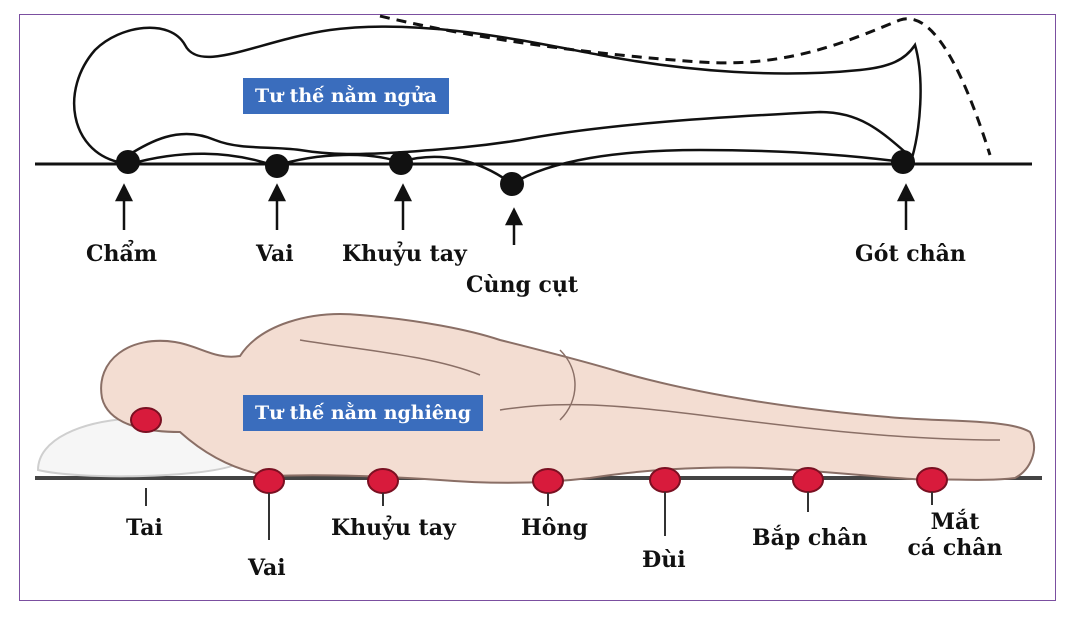 This screenshot has width=1077, height=617. What do you see at coordinates (955, 548) in the screenshot?
I see `label-ca-chan: cá chân` at bounding box center [955, 548].